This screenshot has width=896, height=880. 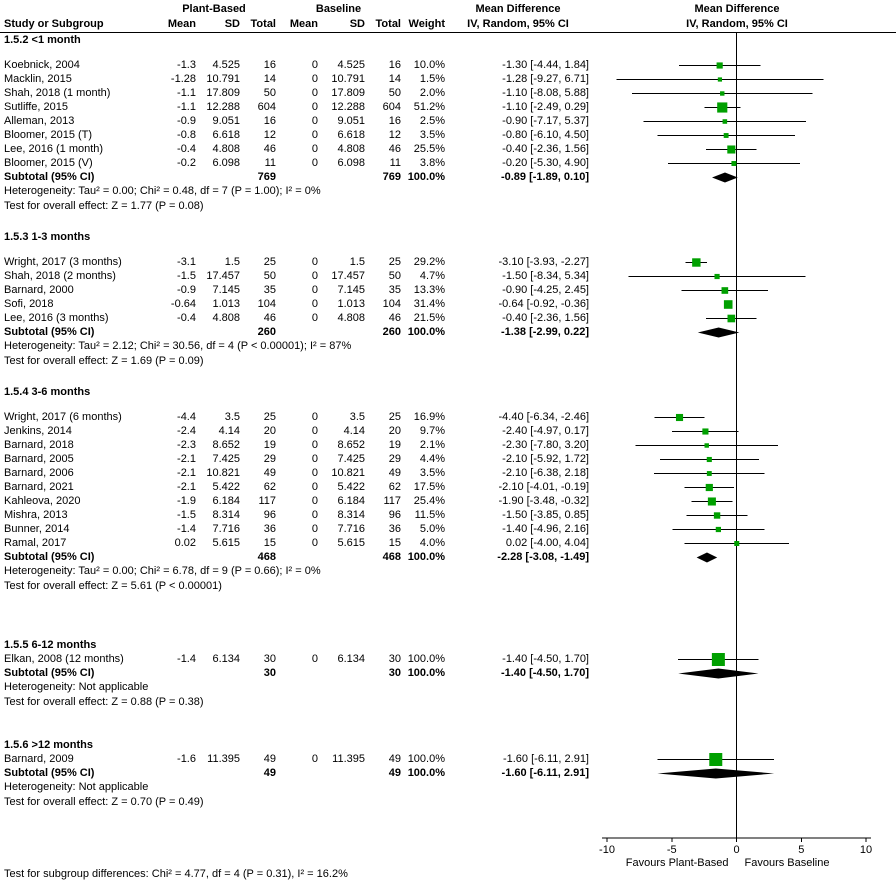 What do you see at coordinates (269, 318) in the screenshot?
I see `plant-total-value: 46` at bounding box center [269, 318].